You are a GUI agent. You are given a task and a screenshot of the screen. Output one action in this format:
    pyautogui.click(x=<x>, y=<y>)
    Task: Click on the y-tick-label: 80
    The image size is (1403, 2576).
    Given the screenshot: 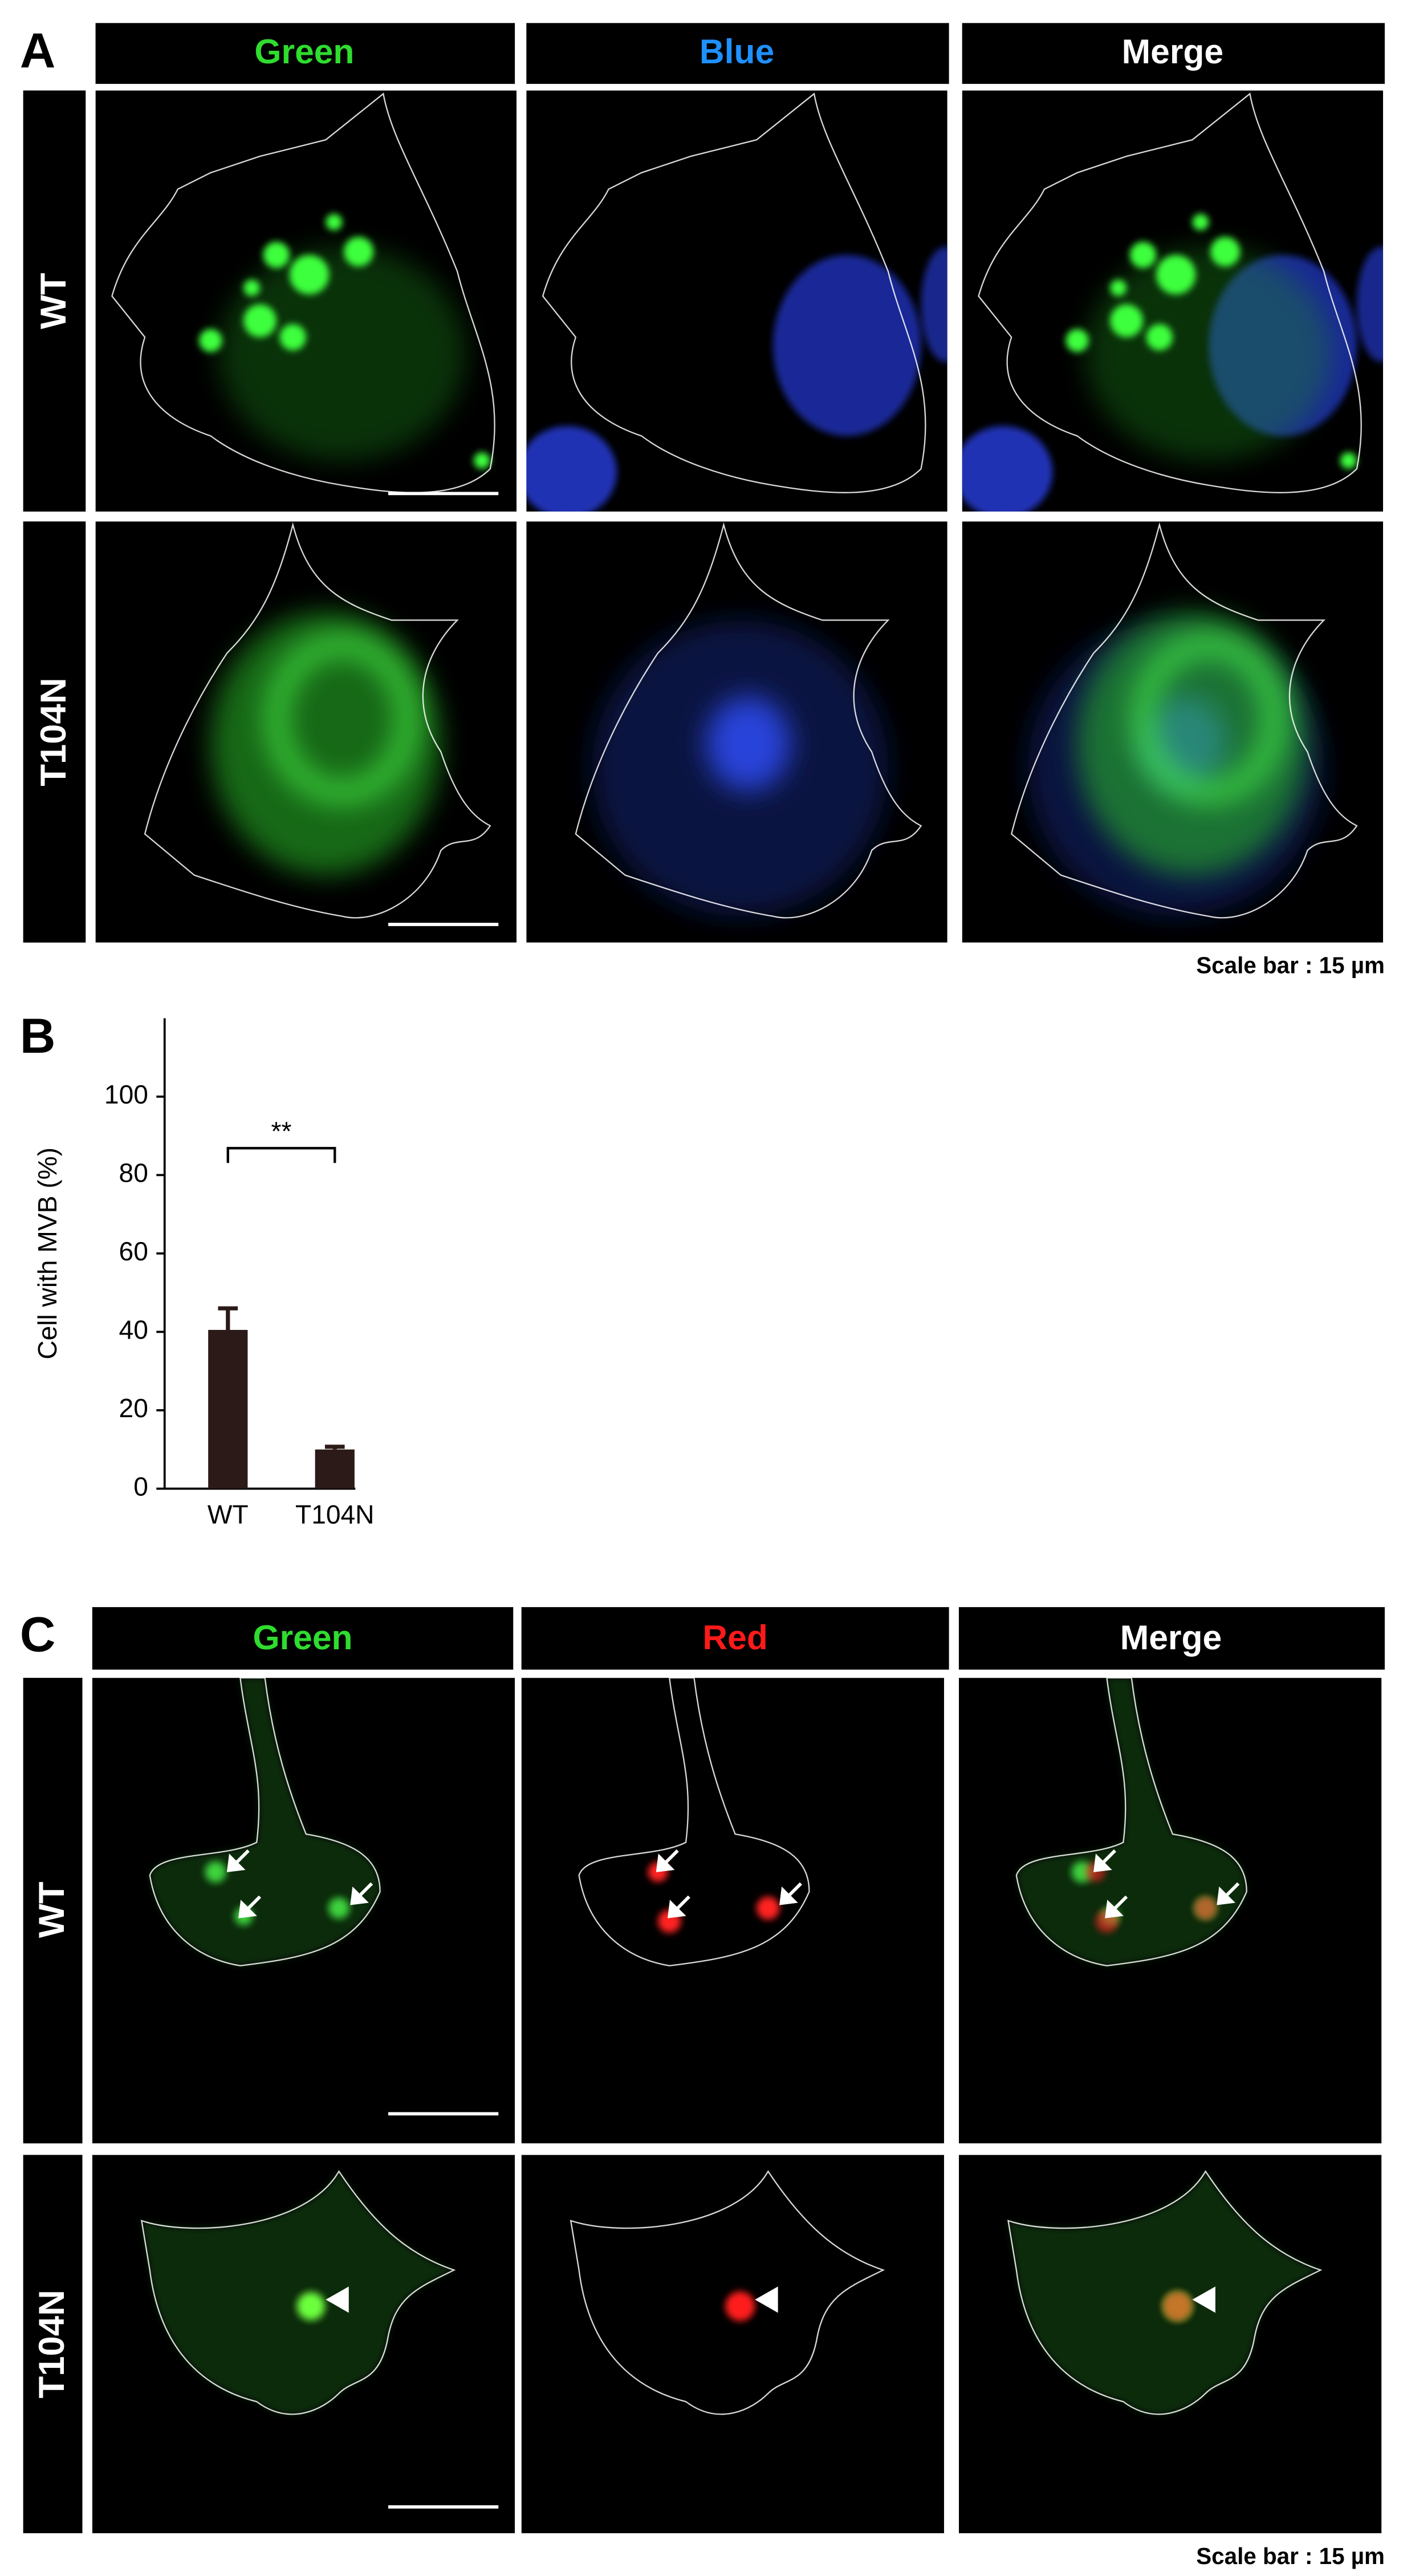 What is the action you would take?
    pyautogui.click(x=133, y=1173)
    